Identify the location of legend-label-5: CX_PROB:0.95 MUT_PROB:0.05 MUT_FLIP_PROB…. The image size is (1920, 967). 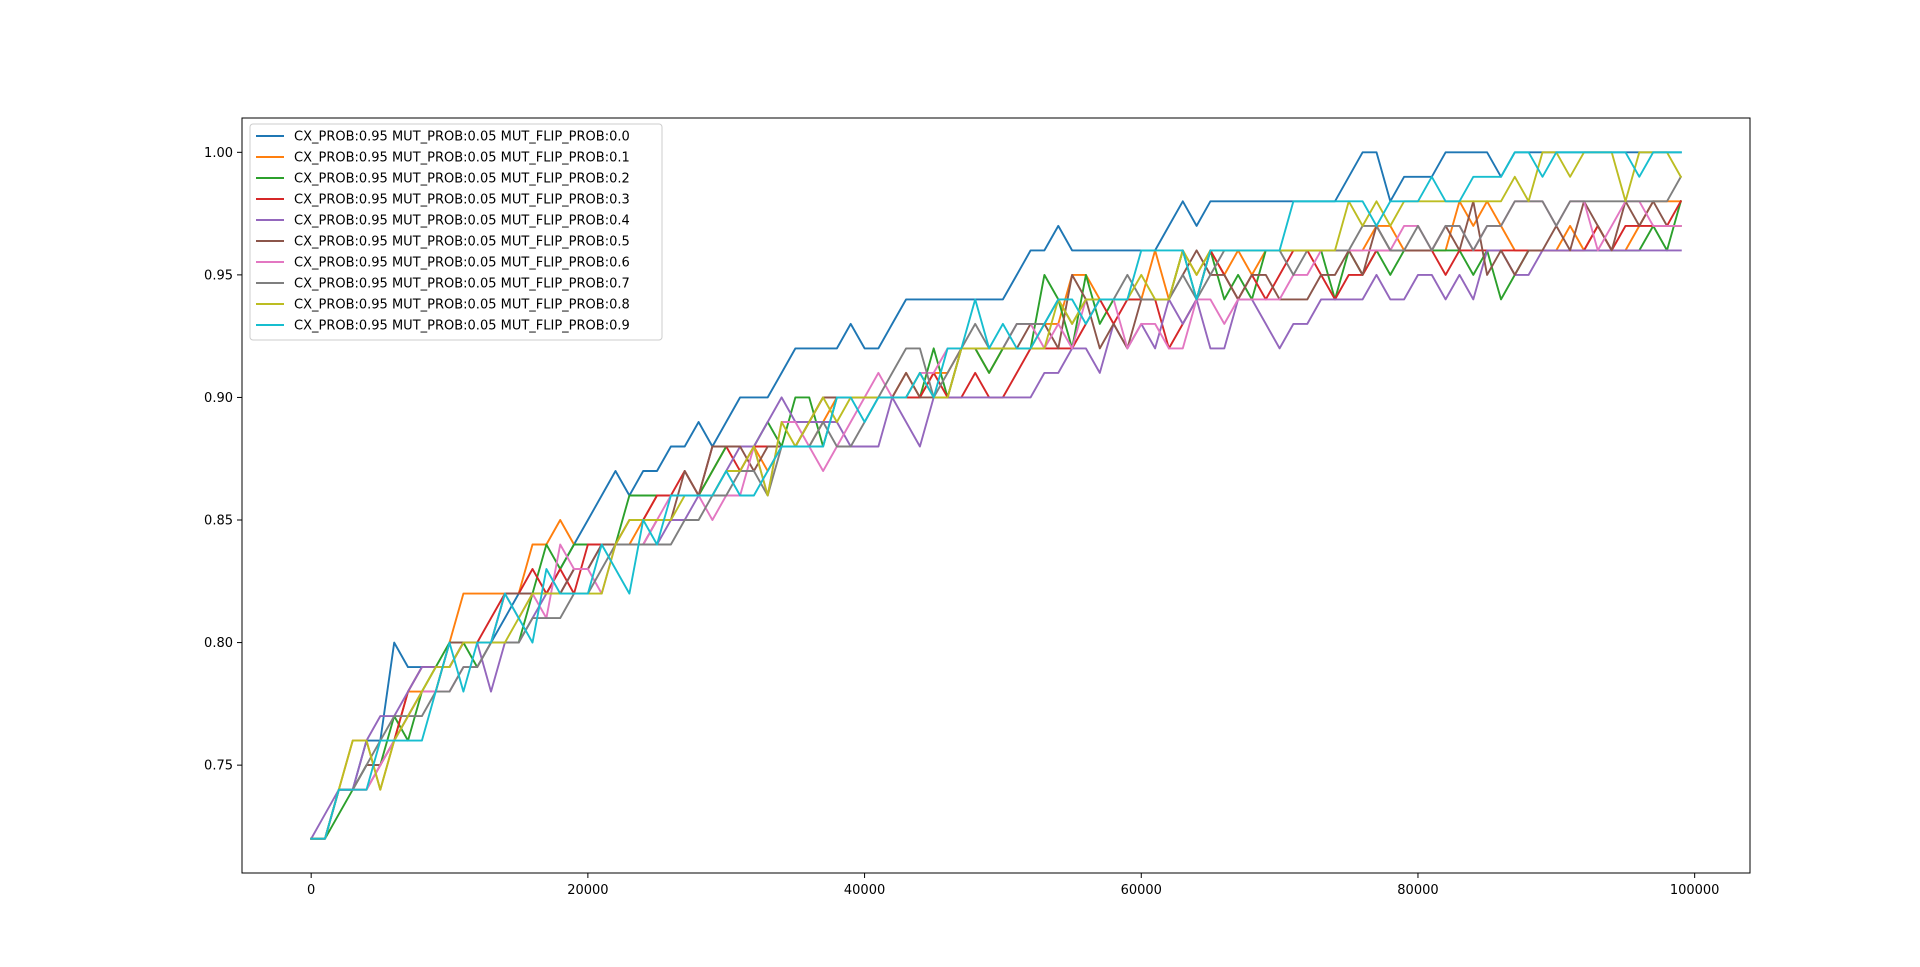
(462, 242).